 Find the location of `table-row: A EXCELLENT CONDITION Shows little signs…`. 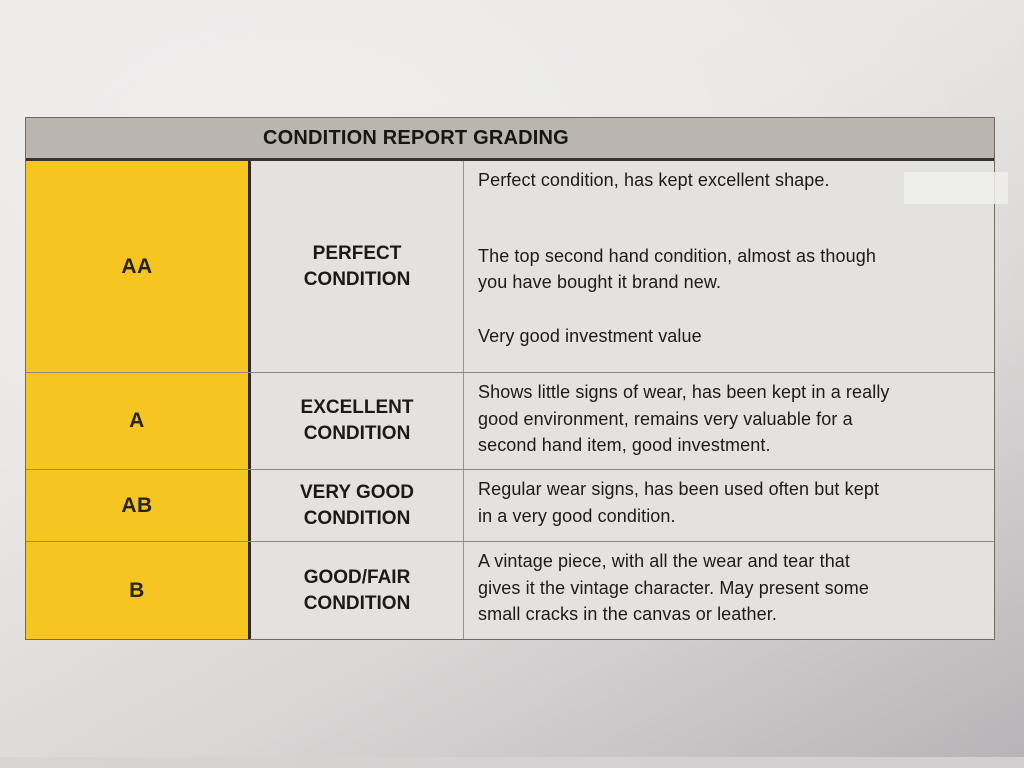

table-row: A EXCELLENT CONDITION Shows little signs… is located at coordinates (510, 421).